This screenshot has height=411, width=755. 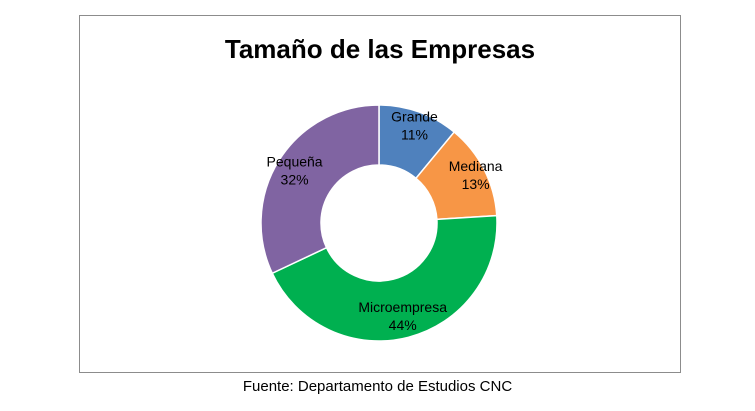 I want to click on slice-label-grande: Grande, so click(x=414, y=116).